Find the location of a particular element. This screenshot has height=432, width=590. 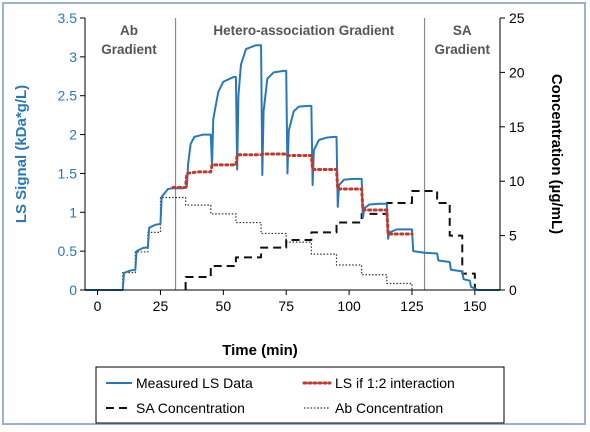

y-left-tick-label-3: 1.5 is located at coordinates (68, 173).